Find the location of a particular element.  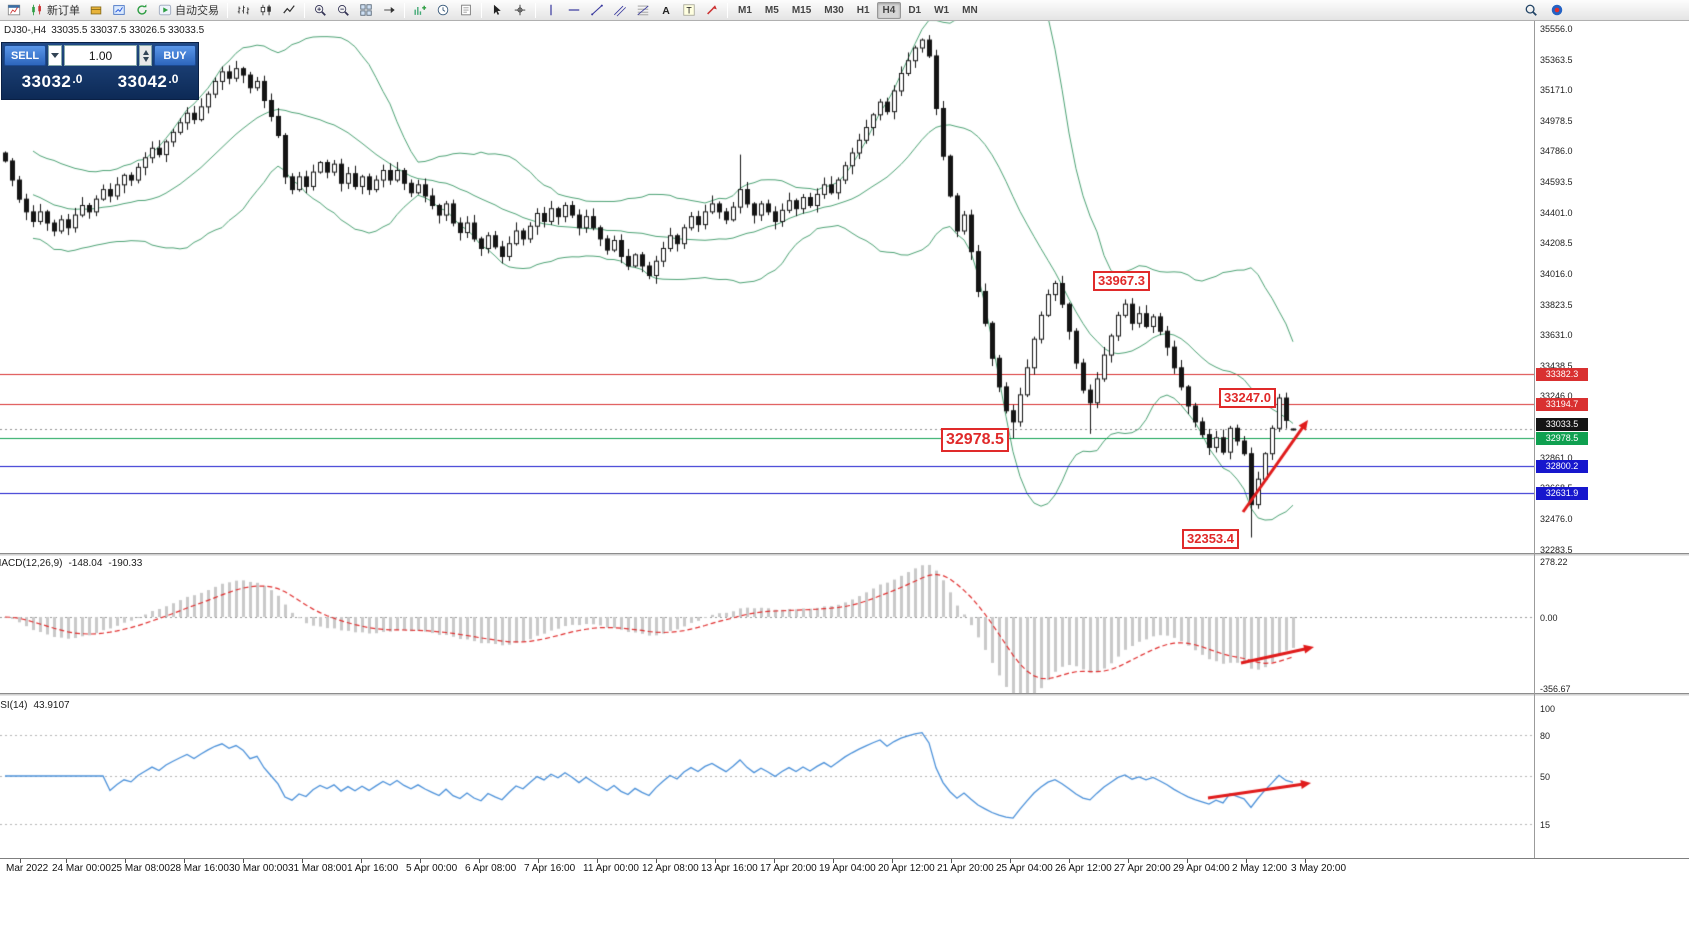

timeframe-m5-button: M5 is located at coordinates (771, 10).